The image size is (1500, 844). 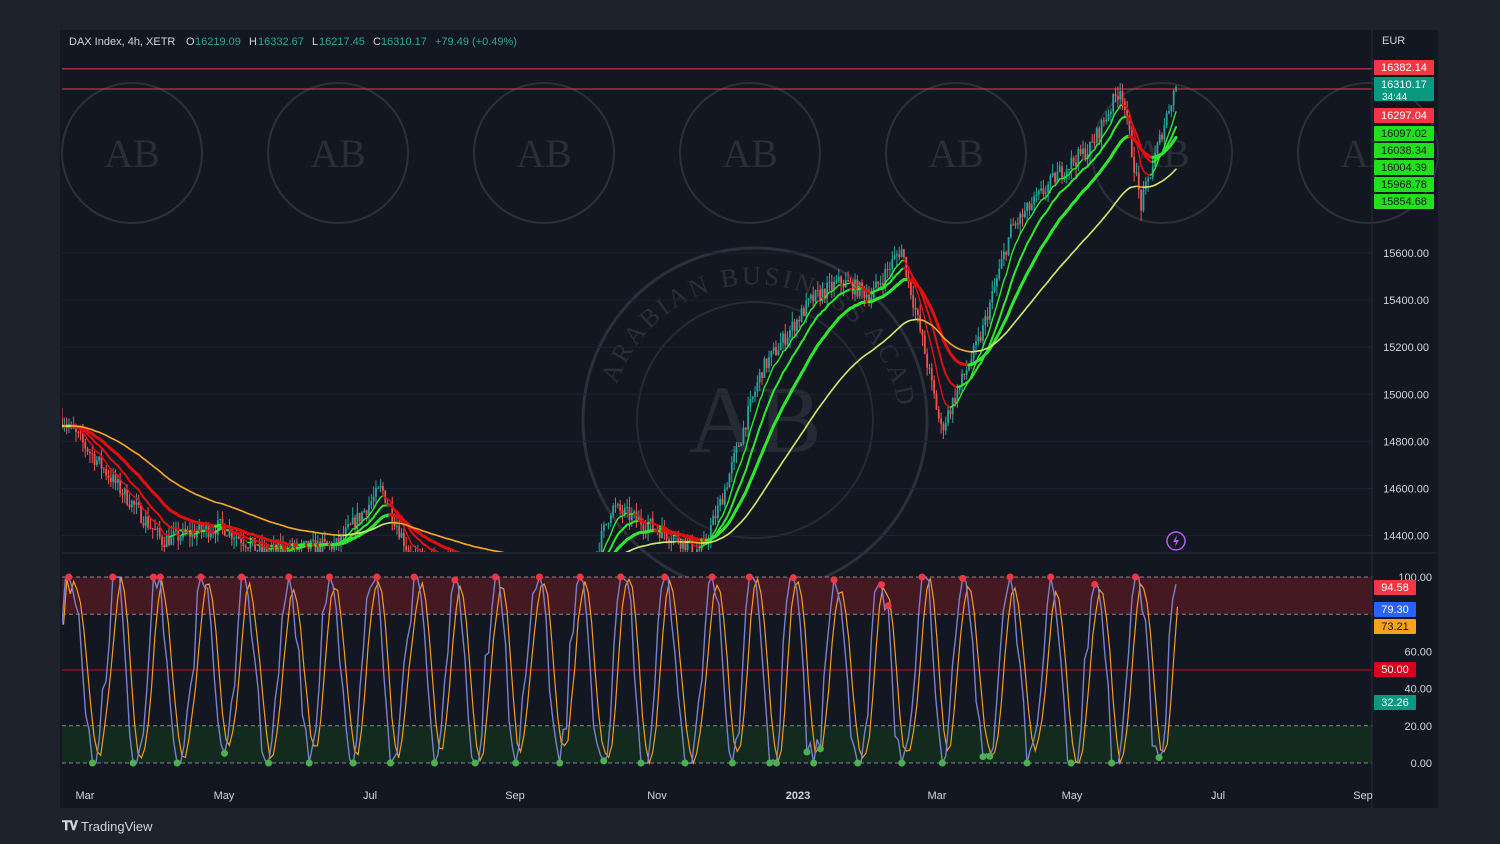 What do you see at coordinates (1393, 41) in the screenshot?
I see `currency-label: EUR` at bounding box center [1393, 41].